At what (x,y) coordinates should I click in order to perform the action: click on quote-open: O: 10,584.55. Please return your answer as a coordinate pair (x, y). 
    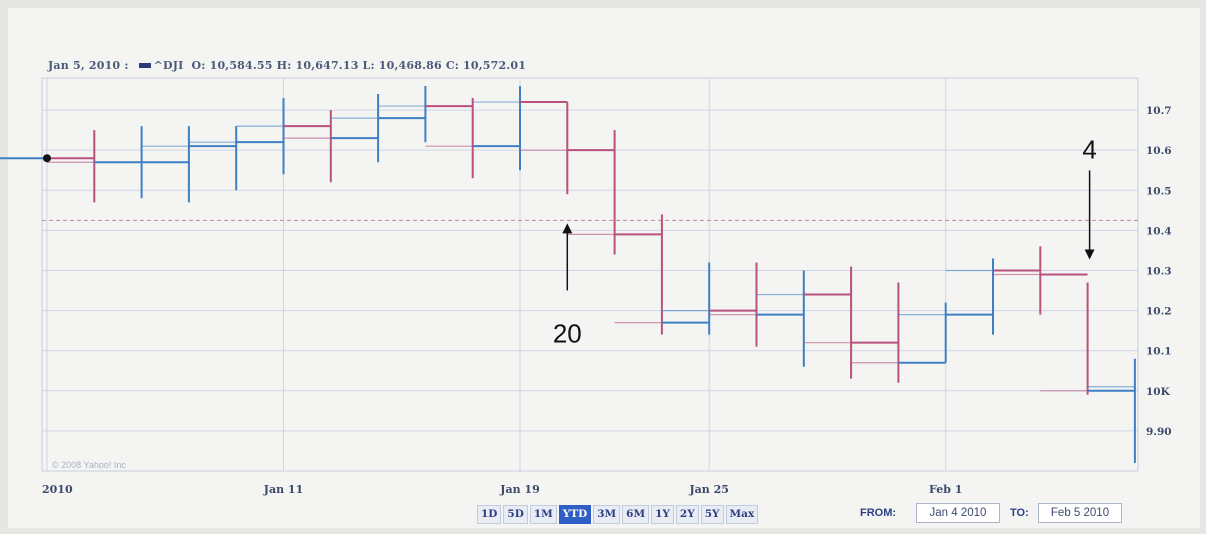
    Looking at the image, I should click on (232, 65).